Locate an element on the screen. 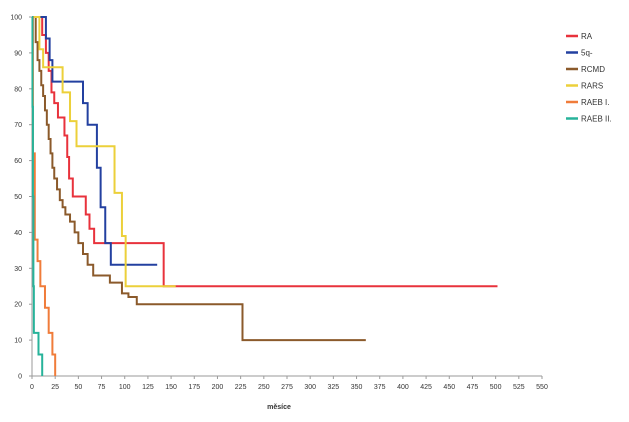 This screenshot has width=629, height=422. x-tick-label: 275 is located at coordinates (287, 387).